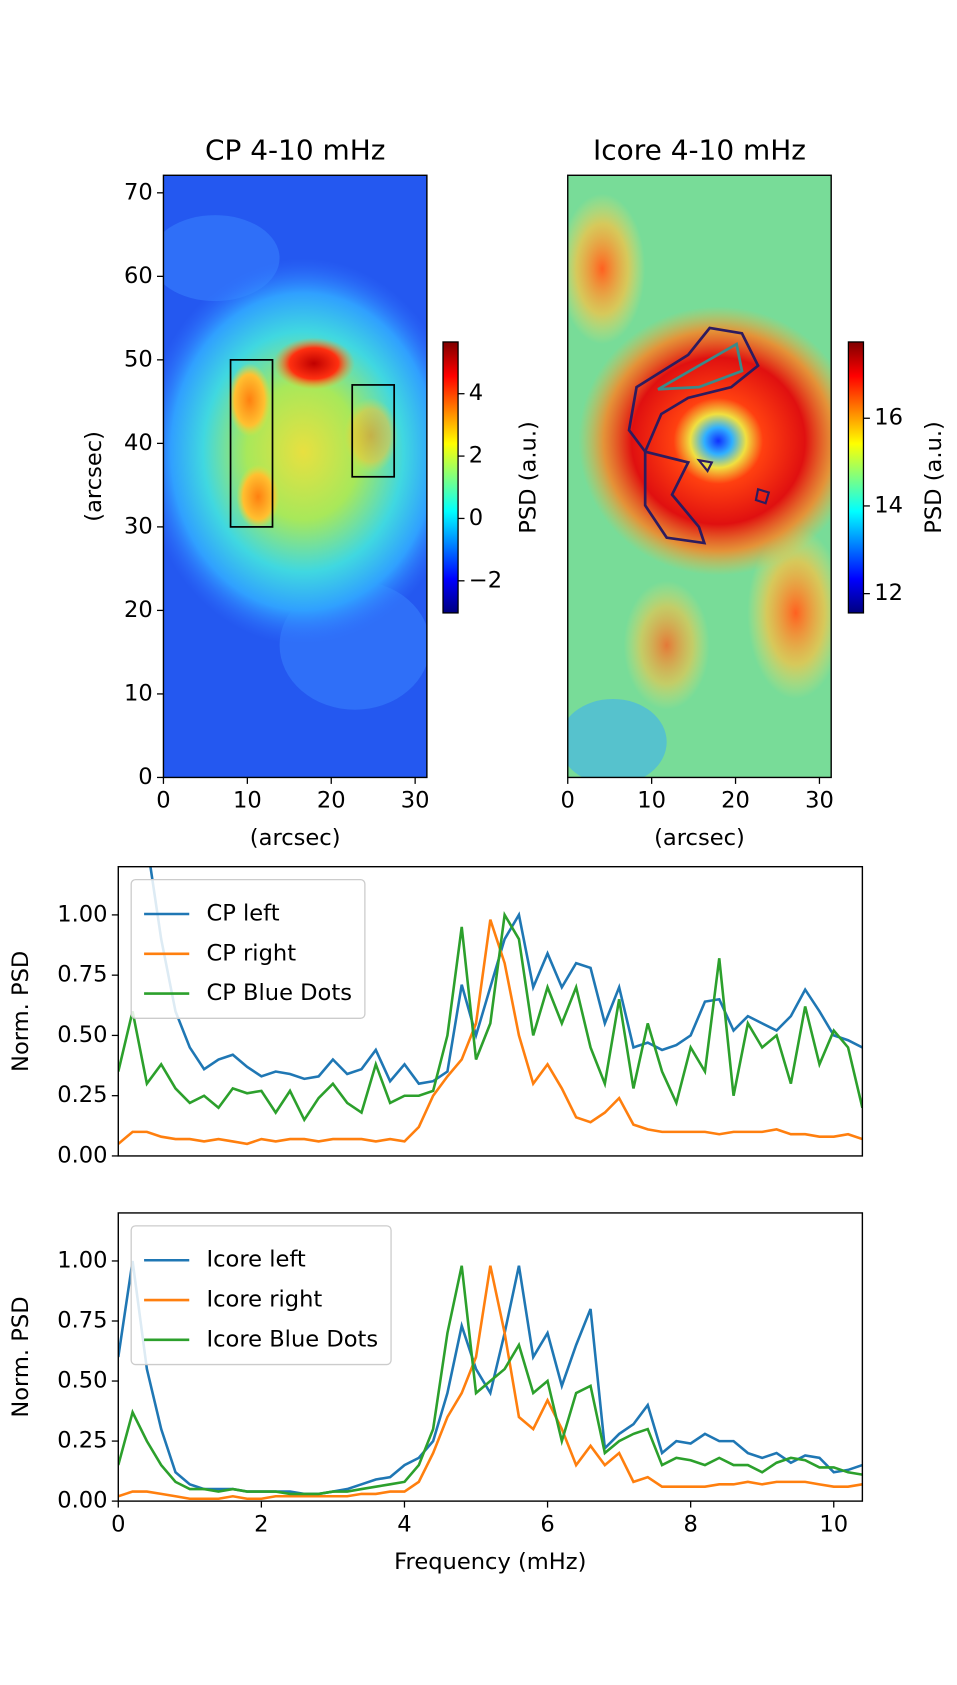 The width and height of the screenshot is (957, 1685). Describe the element at coordinates (242, 914) in the screenshot. I see `legend-label: CP left` at that location.